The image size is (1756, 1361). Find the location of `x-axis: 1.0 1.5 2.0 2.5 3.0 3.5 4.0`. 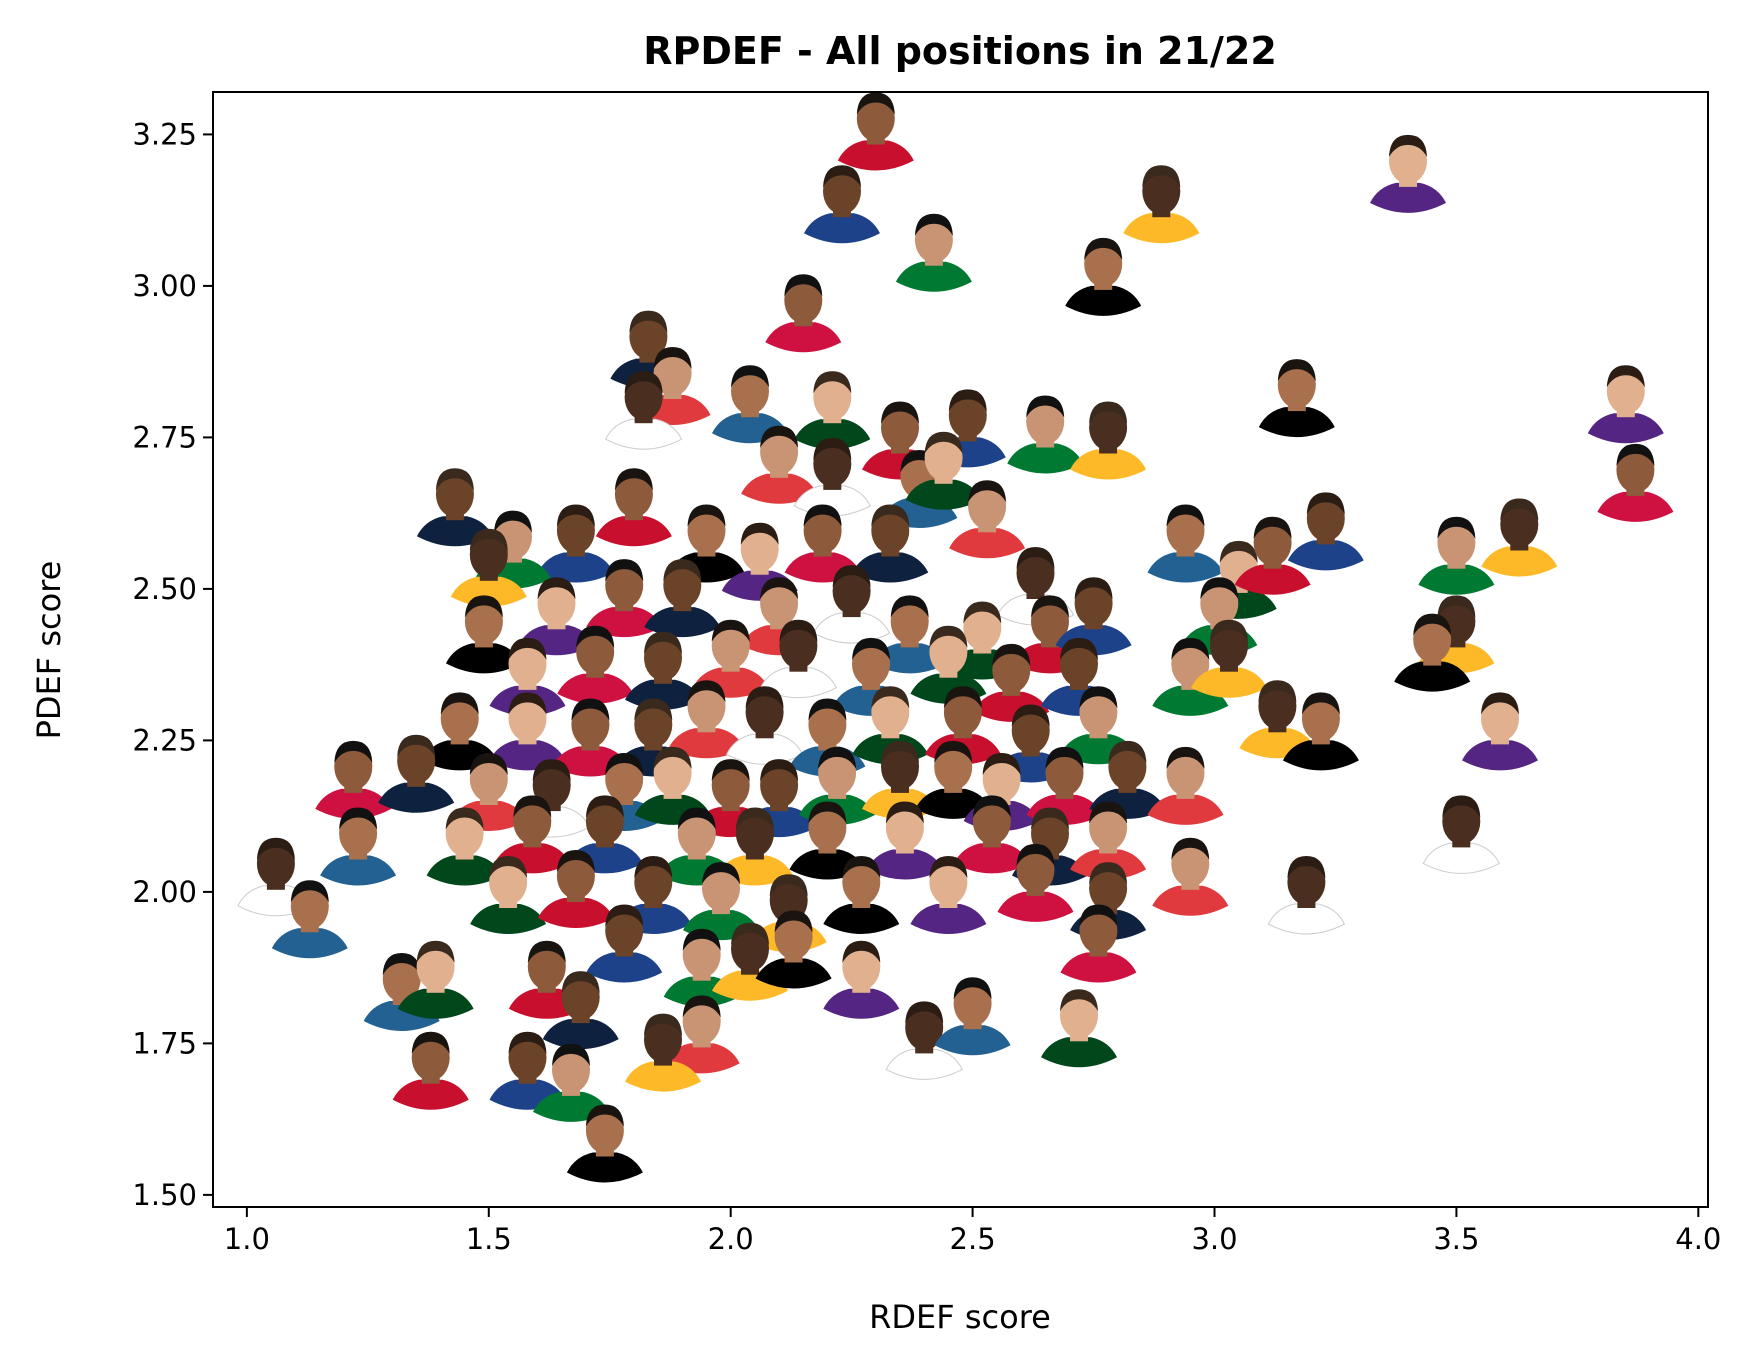

x-axis: 1.0 1.5 2.0 2.5 3.0 3.5 4.0 is located at coordinates (972, 1231).